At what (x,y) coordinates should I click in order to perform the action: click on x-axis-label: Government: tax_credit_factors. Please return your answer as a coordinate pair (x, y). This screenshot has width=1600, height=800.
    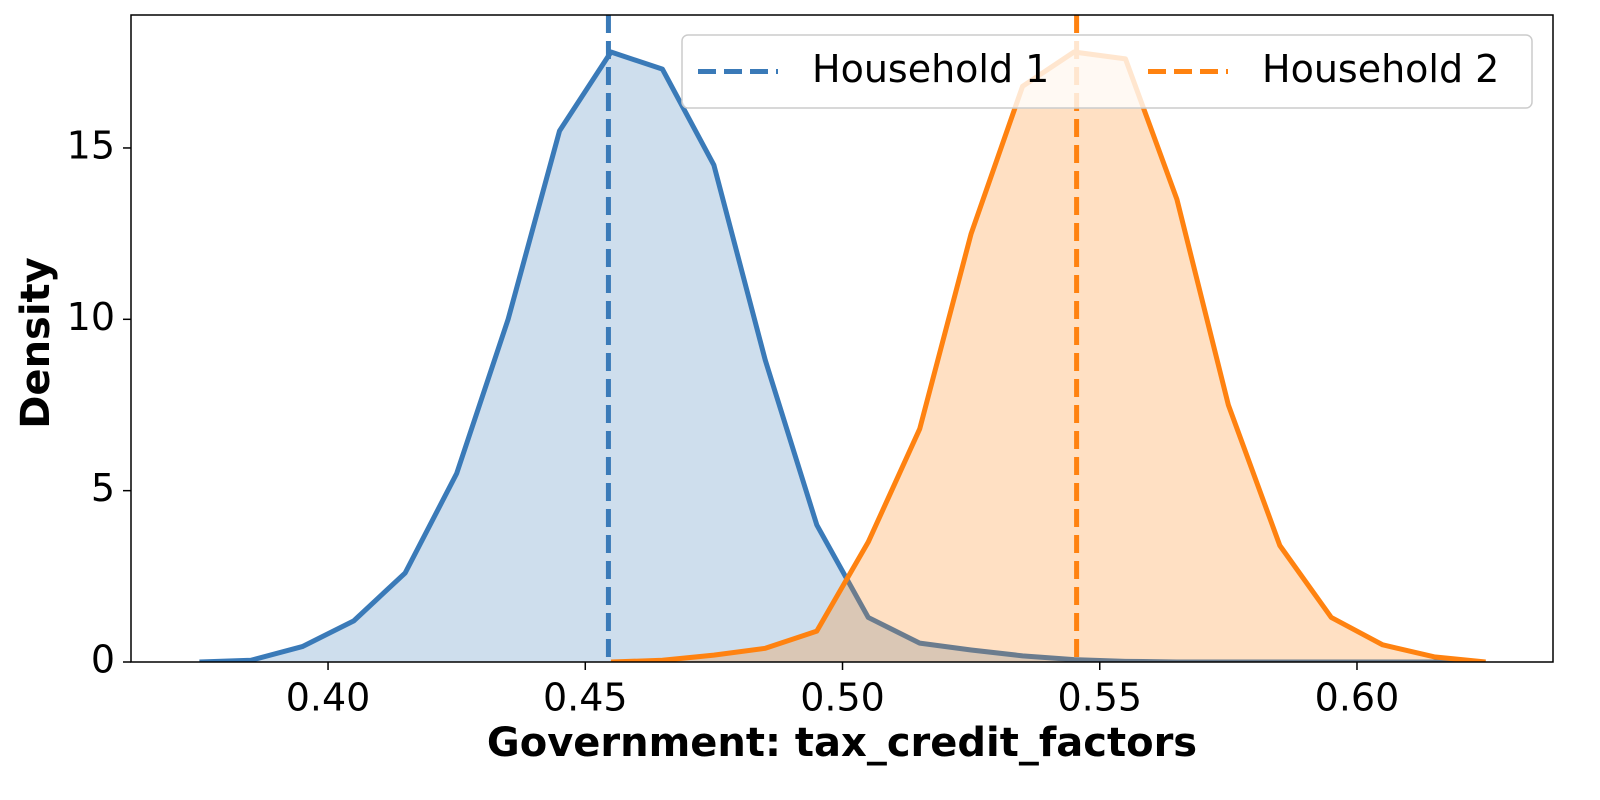
    Looking at the image, I should click on (842, 743).